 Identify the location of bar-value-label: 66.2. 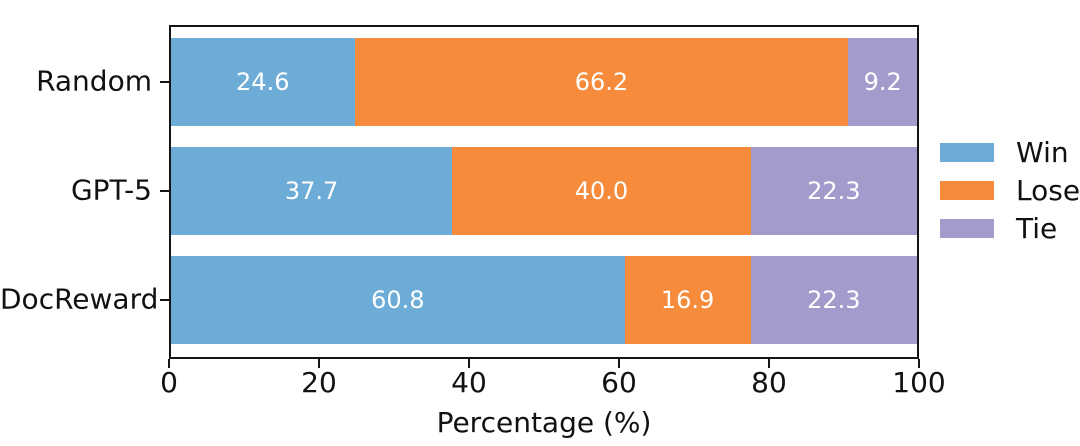
(601, 82).